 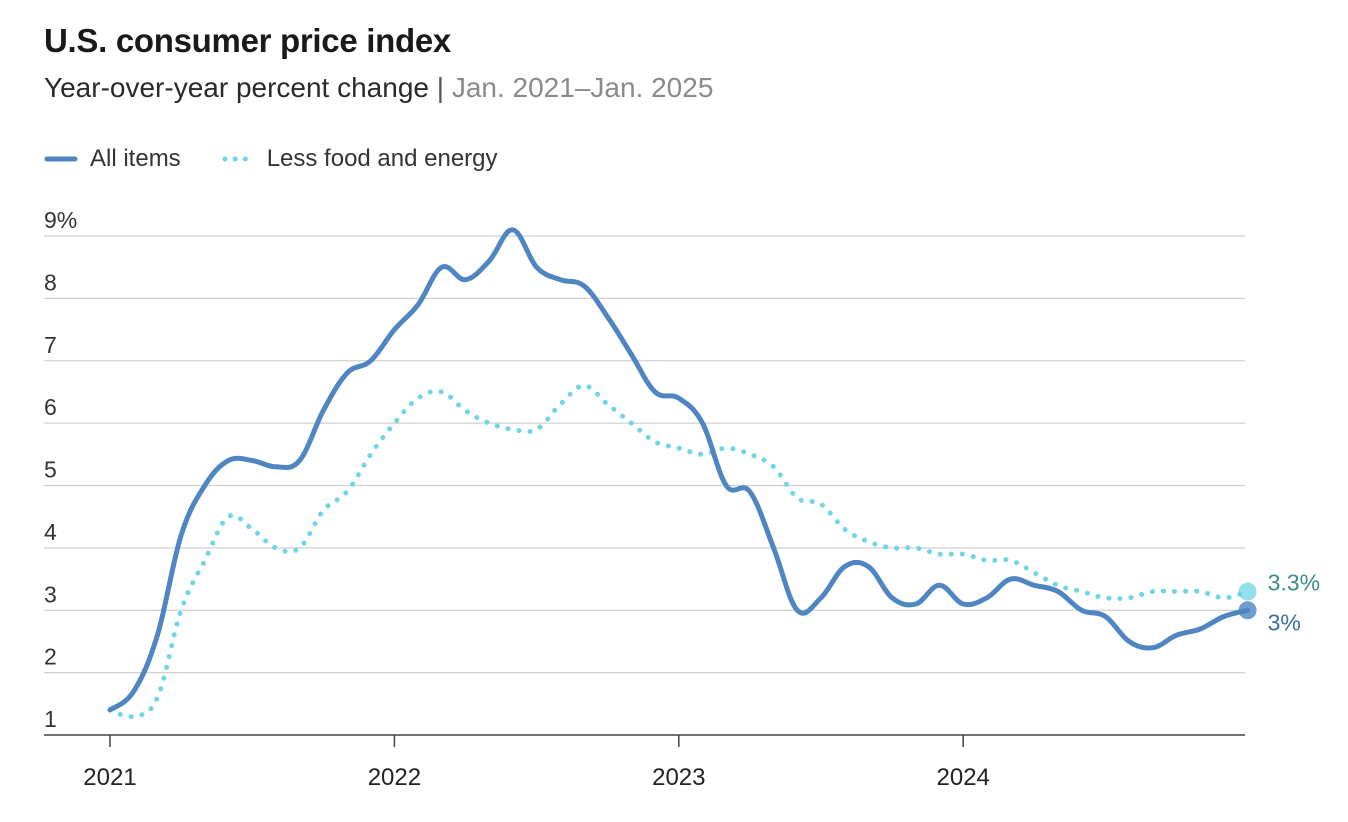 I want to click on x-tick-label: 2023, so click(x=678, y=777).